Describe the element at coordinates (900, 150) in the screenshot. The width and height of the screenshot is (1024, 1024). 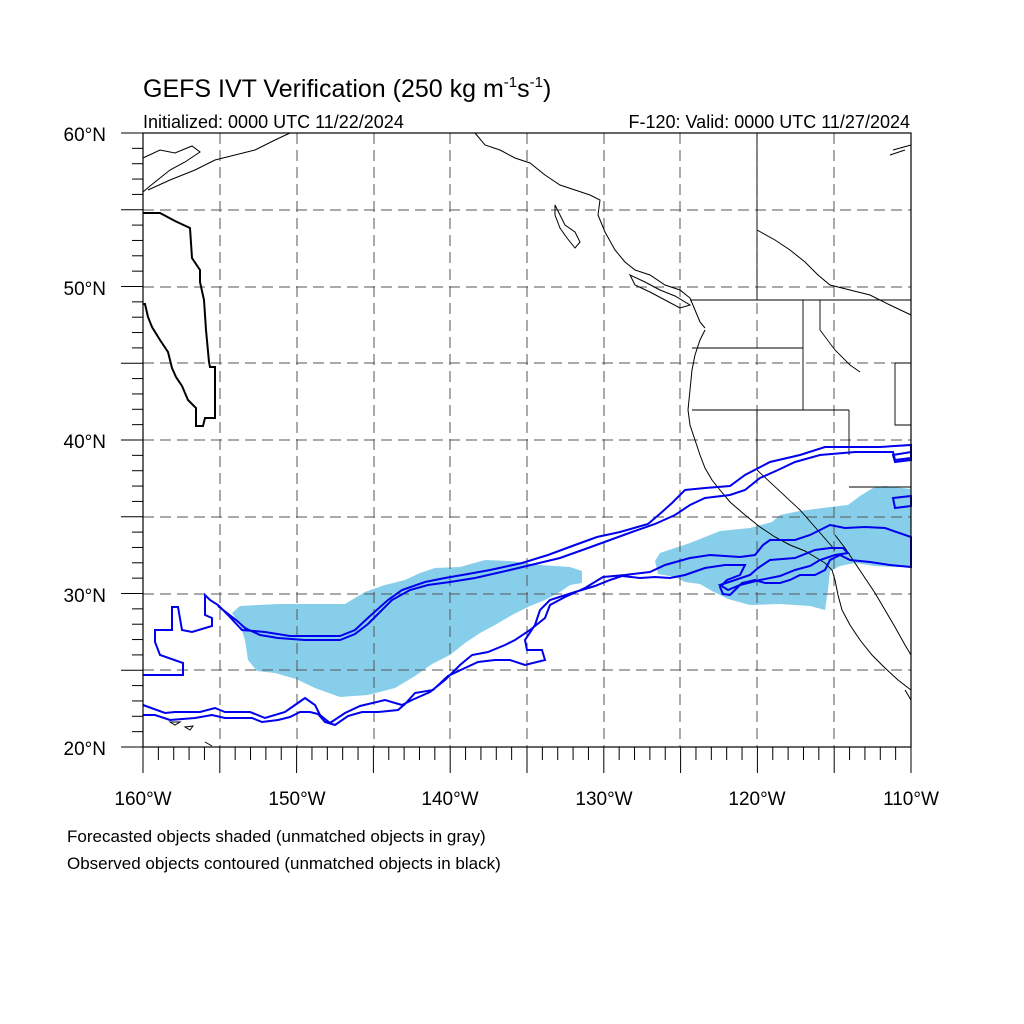
I see `great-slave-coast` at that location.